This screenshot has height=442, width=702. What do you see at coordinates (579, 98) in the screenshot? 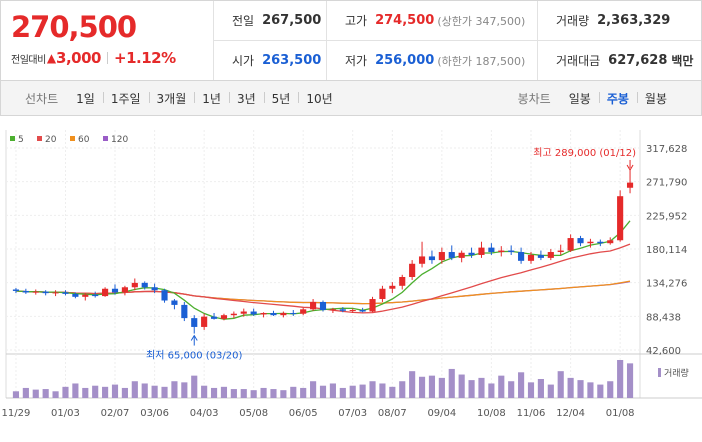
I see `candle-daily: 일봉` at bounding box center [579, 98].